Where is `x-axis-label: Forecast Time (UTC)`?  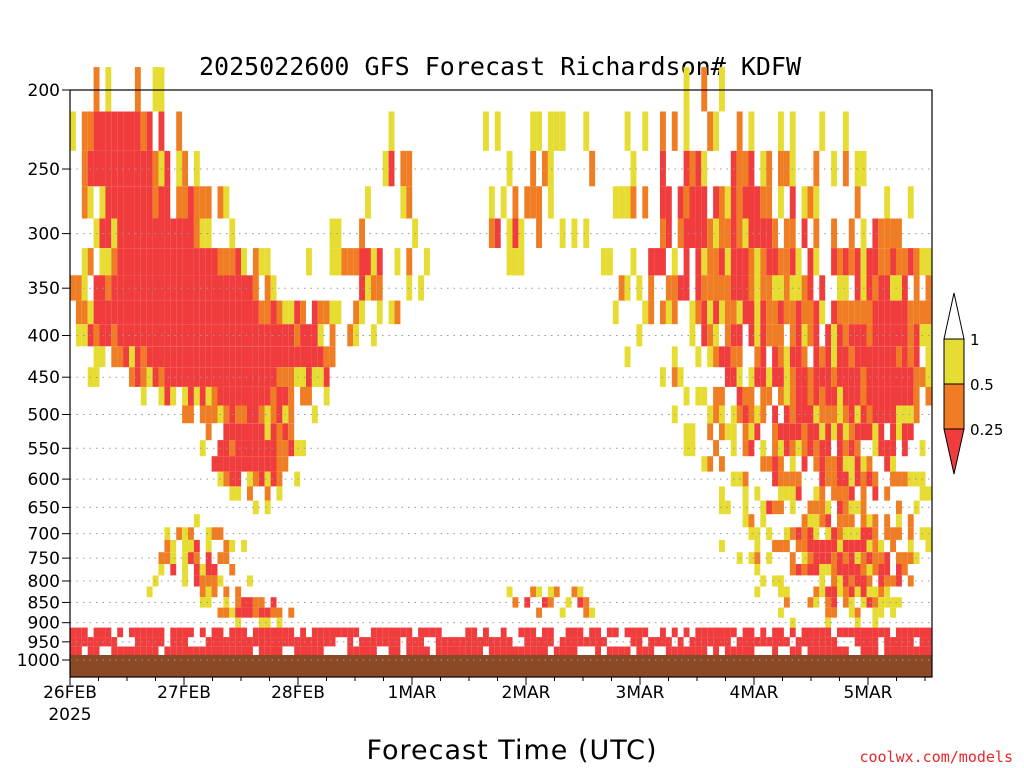
x-axis-label: Forecast Time (UTC) is located at coordinates (511, 750).